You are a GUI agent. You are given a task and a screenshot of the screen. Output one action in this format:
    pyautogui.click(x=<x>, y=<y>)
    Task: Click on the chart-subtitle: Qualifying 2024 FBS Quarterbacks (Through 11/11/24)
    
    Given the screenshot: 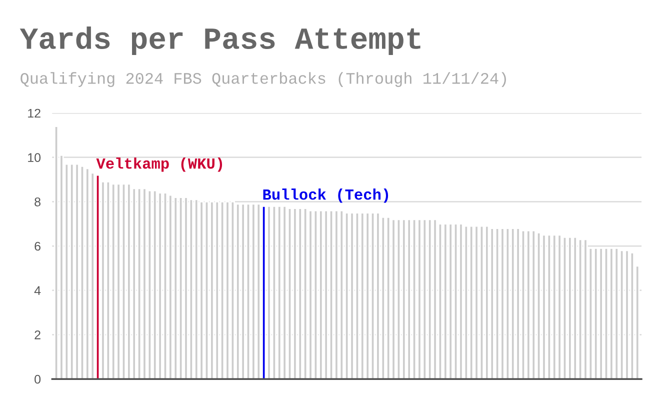 What is the action you would take?
    pyautogui.click(x=263, y=80)
    